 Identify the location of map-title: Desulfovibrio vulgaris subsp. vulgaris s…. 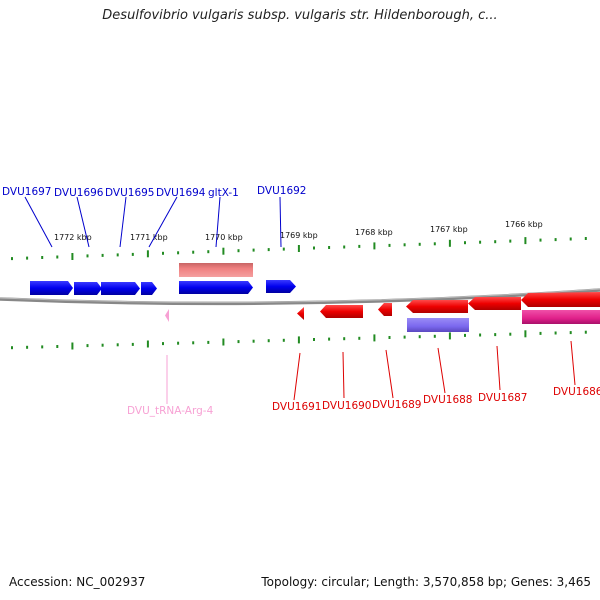
(300, 15).